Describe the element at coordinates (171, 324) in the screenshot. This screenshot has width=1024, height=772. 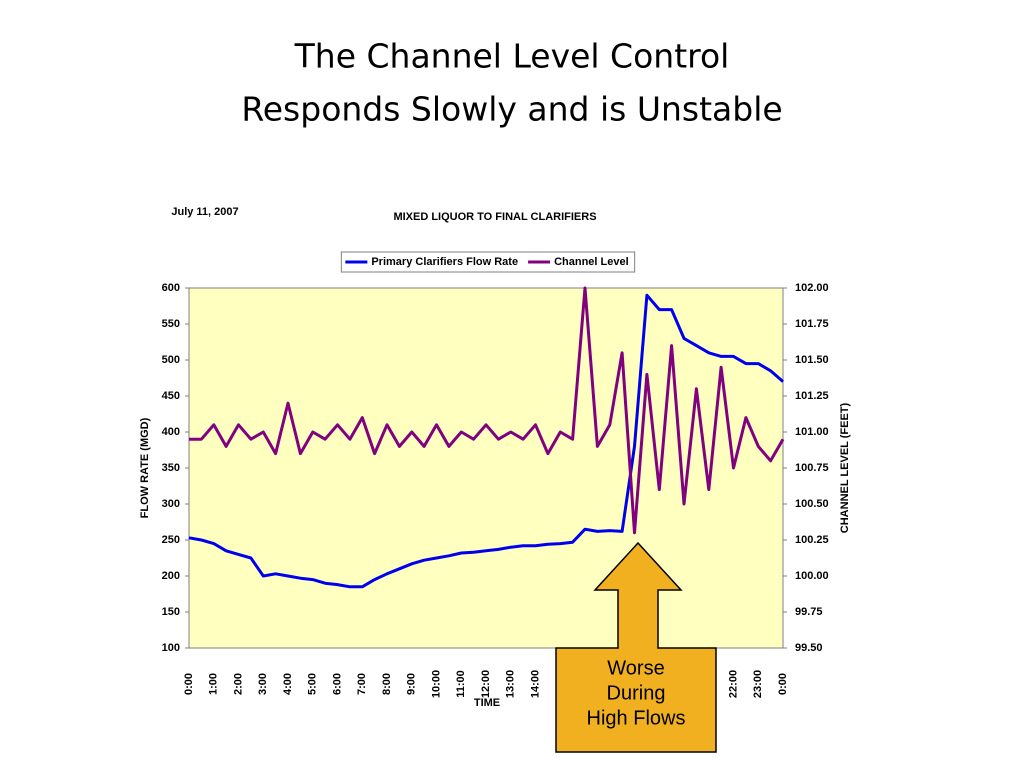
I see `y-tick-label: 550` at that location.